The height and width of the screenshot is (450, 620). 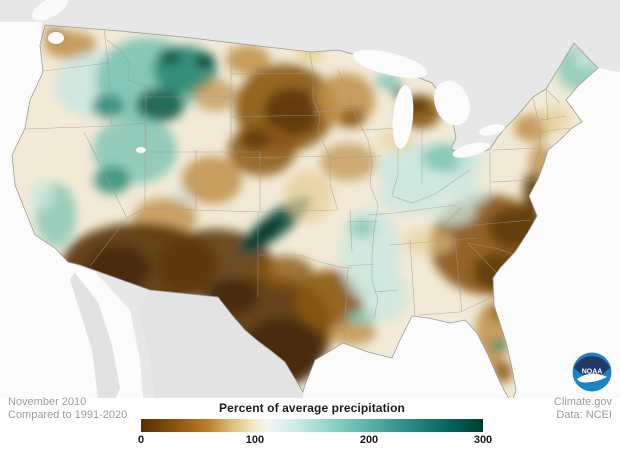 I want to click on lake-huron, so click(x=452, y=103).